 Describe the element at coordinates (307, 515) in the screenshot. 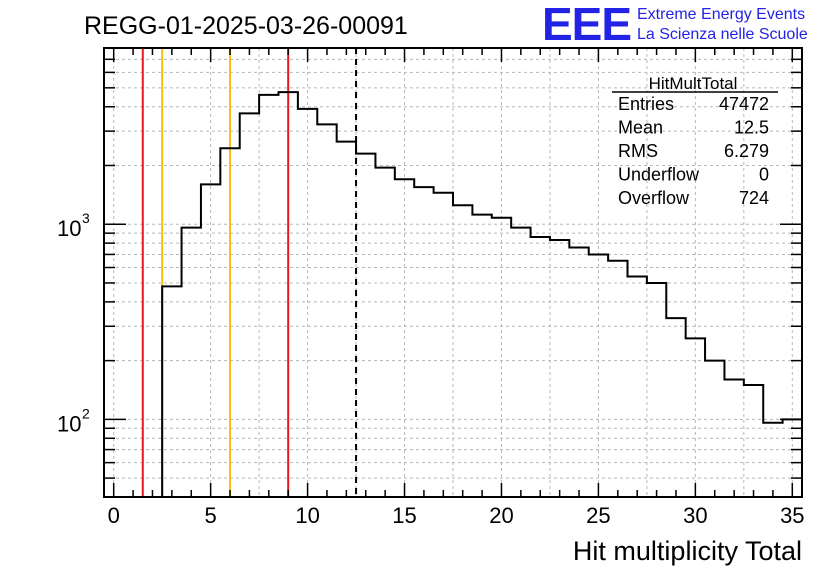

I see `x-tick-label: 10` at that location.